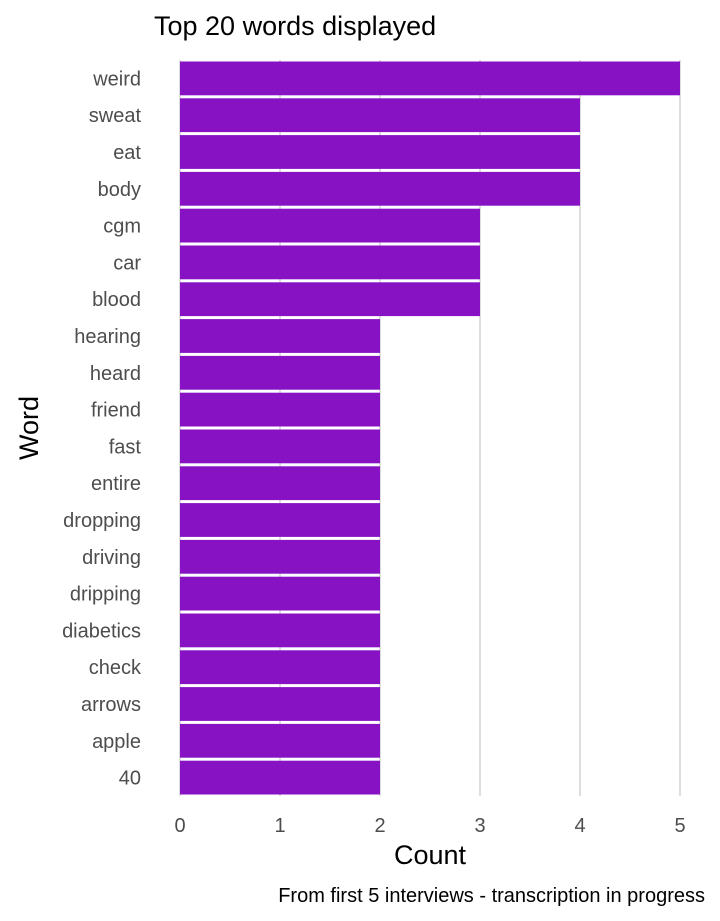 Image resolution: width=720 pixels, height=921 pixels. What do you see at coordinates (330, 225) in the screenshot?
I see `bar-cgm` at bounding box center [330, 225].